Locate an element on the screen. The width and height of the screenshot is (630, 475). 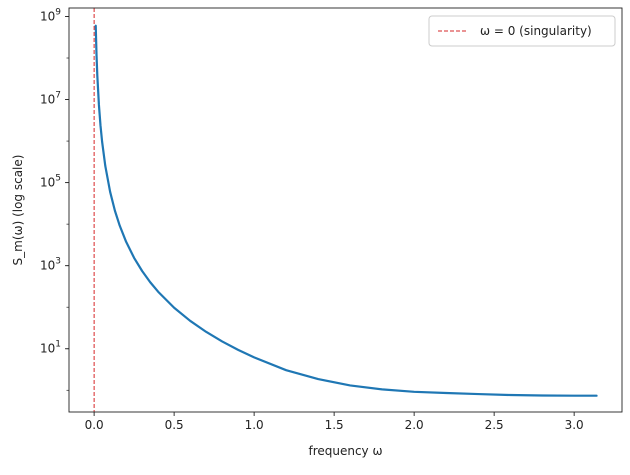
y-tick-label: 10⁹ is located at coordinates (50, 15).